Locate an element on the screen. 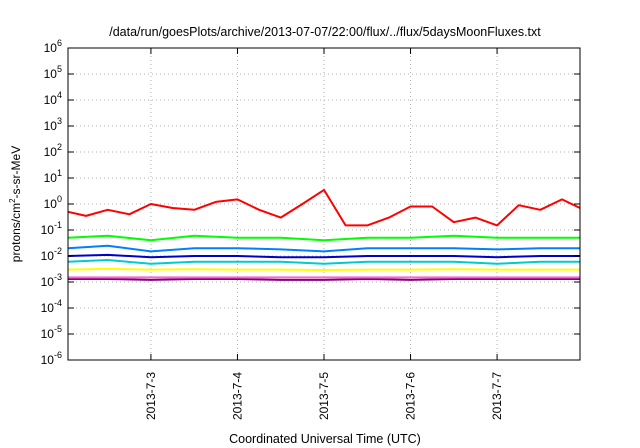  x-tick-label: 2013-7-4 is located at coordinates (237, 396).